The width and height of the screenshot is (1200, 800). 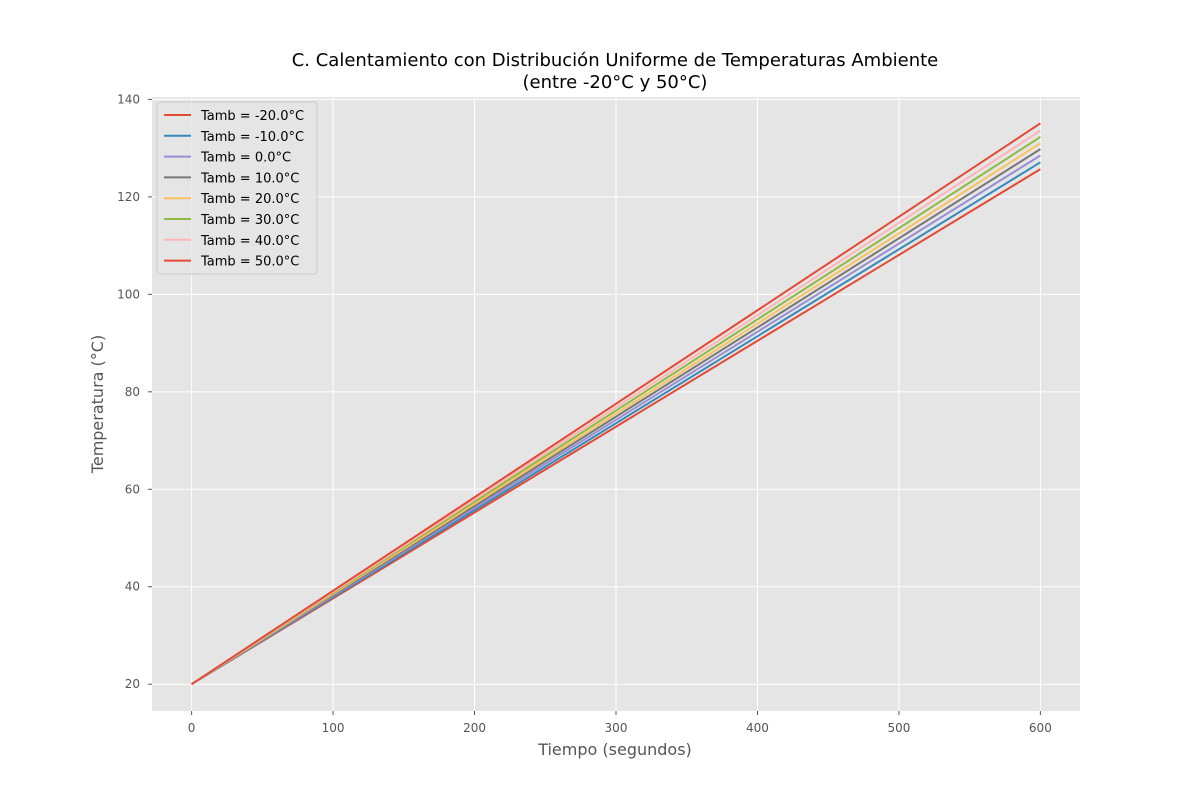 I want to click on legend-label-0: Tamb = -20.0°C, so click(x=252, y=116).